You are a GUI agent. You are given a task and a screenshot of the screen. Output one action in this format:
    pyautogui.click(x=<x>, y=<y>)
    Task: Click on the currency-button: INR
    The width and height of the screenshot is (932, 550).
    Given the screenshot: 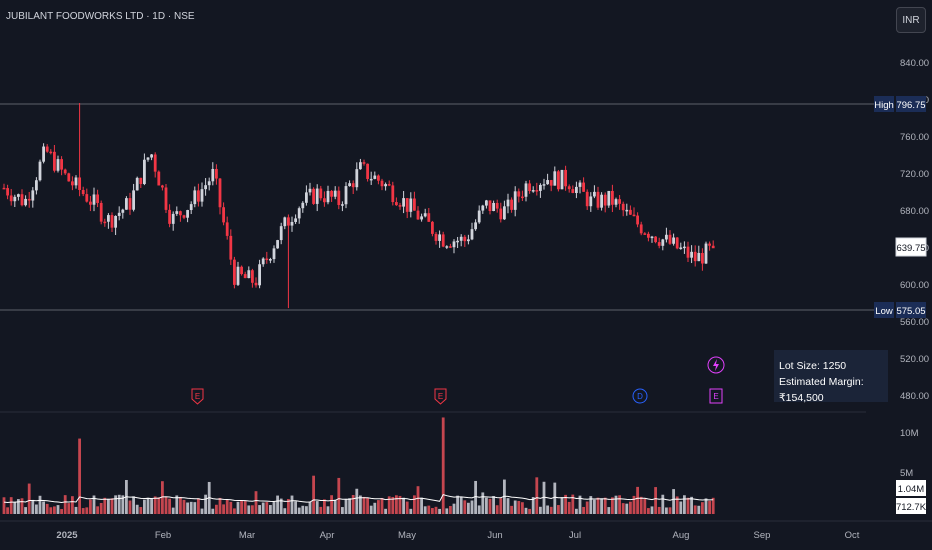 What is the action you would take?
    pyautogui.click(x=911, y=20)
    